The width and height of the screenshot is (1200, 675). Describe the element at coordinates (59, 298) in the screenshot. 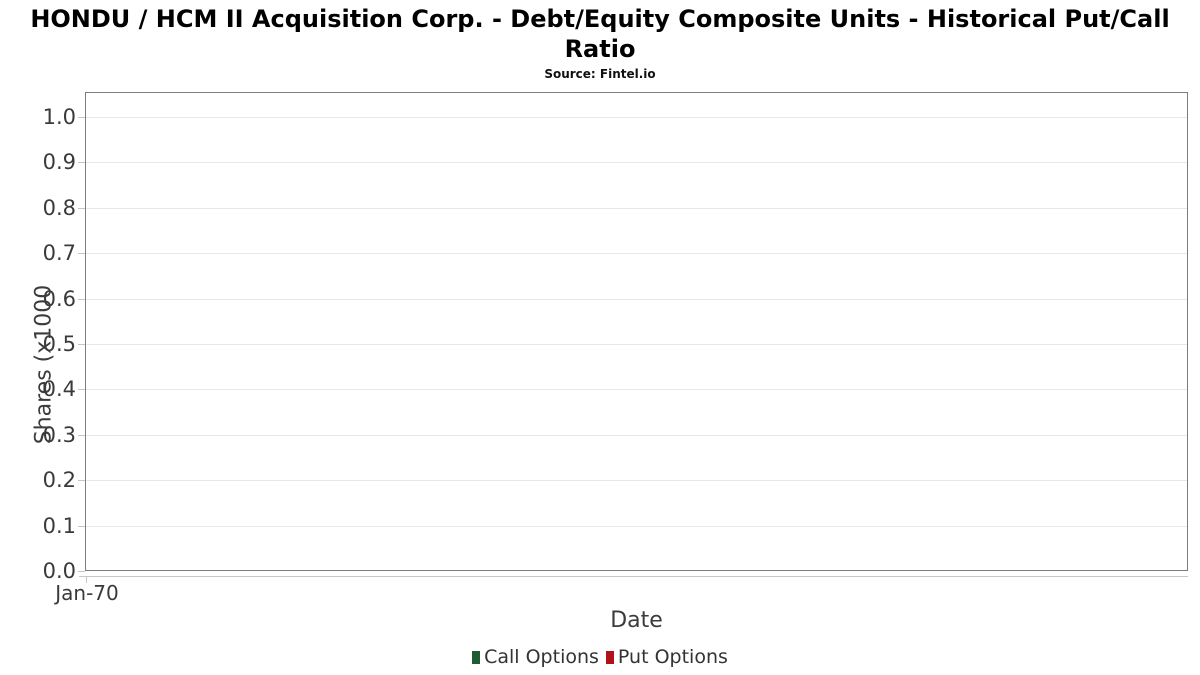

I see `y-tick-label: 0.6` at that location.